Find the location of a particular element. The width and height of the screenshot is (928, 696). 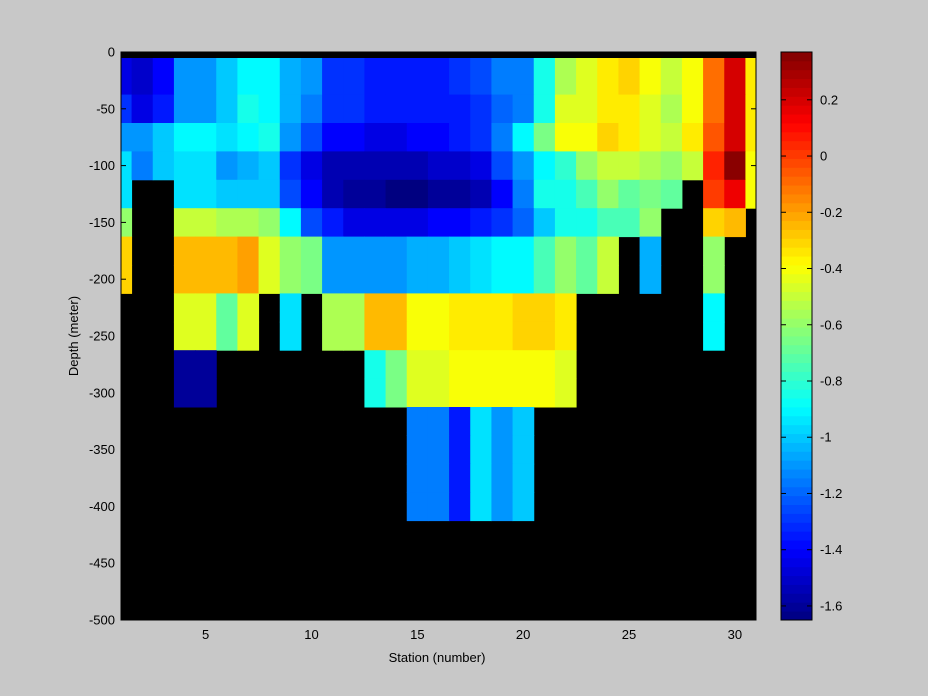

y-tick-label: -300 is located at coordinates (102, 392).